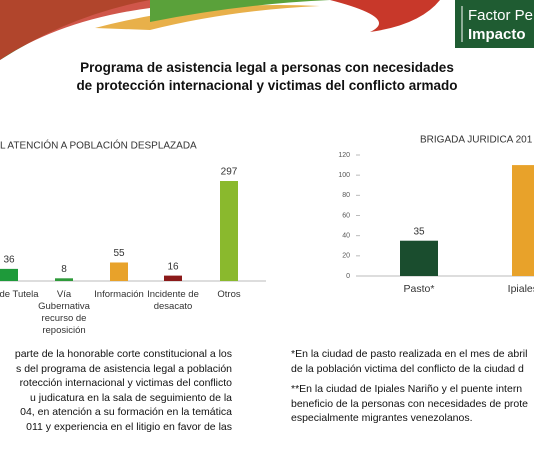 The height and width of the screenshot is (462, 534). What do you see at coordinates (98, 145) in the screenshot?
I see `chart-title: L ATENCIÓN A POBLACIÓN DESPLAZADA` at bounding box center [98, 145].